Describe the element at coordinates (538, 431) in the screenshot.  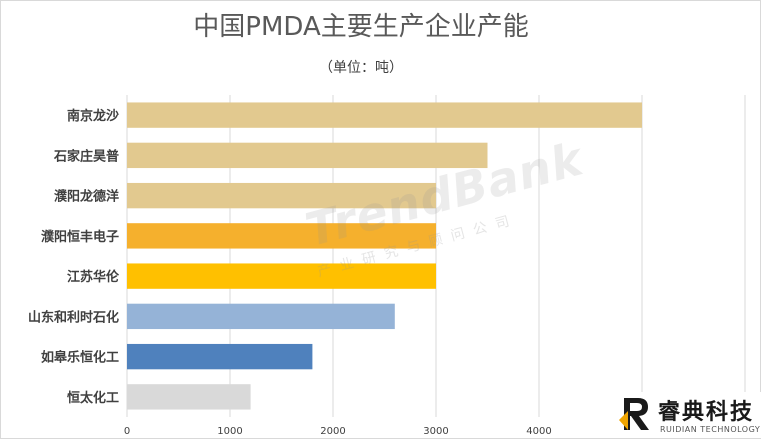
I see `x-tick-label: 4000` at that location.